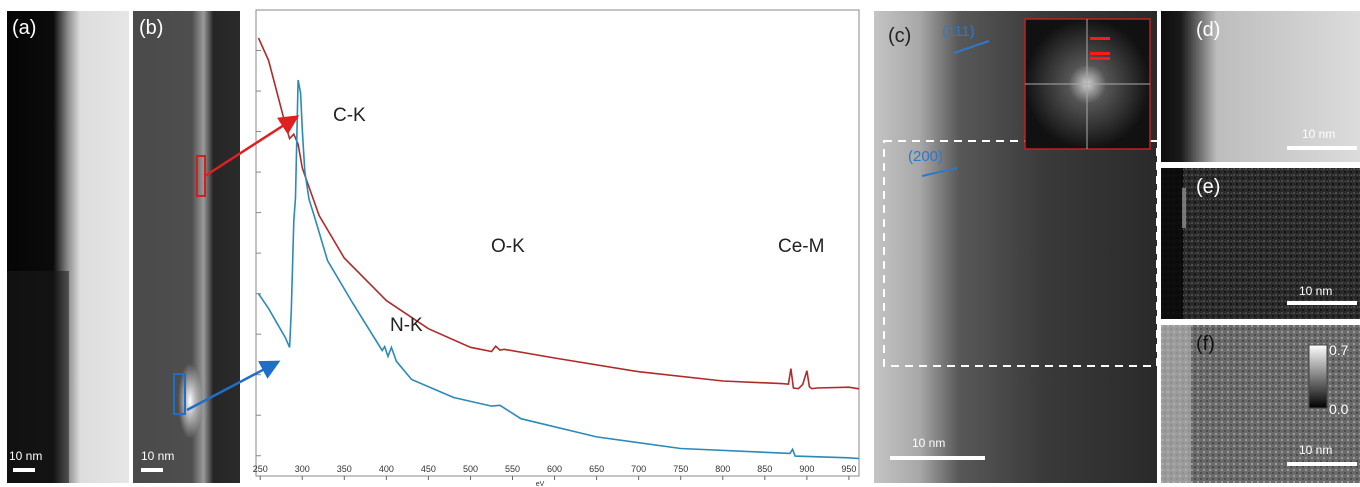 The image size is (1360, 487). Describe the element at coordinates (939, 172) in the screenshot. I see `plane-200-line` at that location.